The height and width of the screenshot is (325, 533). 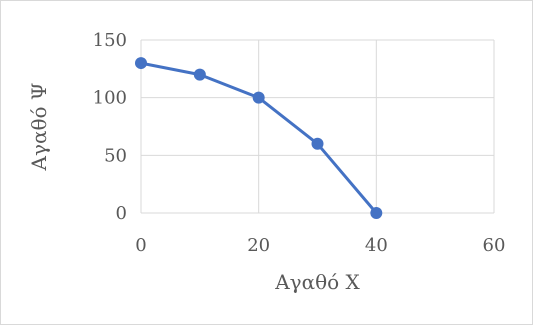 What do you see at coordinates (317, 282) in the screenshot?
I see `x-axis-title: Αγαθό X` at bounding box center [317, 282].